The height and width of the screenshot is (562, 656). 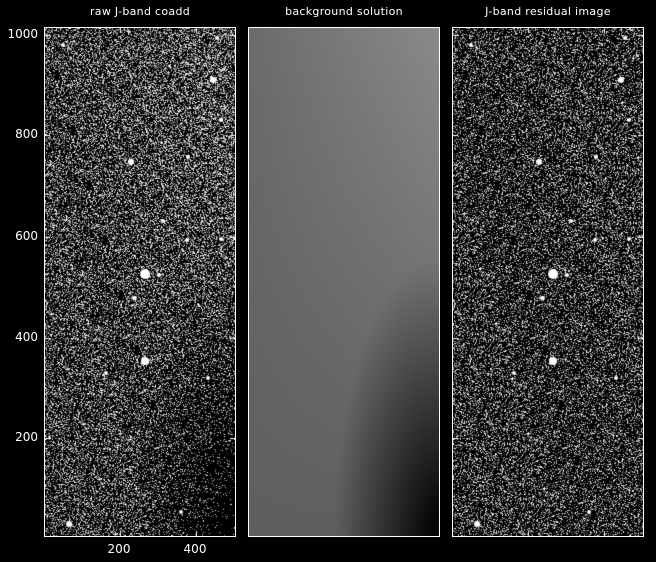 I want to click on x-tick-label: 400, so click(x=195, y=549).